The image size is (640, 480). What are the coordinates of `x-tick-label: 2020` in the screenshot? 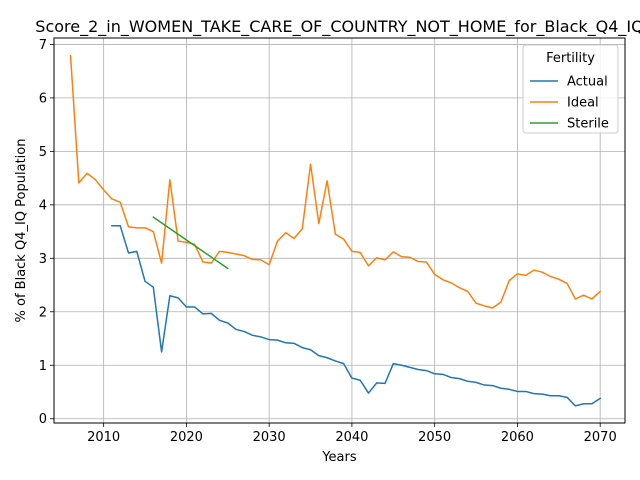 It's located at (186, 437).